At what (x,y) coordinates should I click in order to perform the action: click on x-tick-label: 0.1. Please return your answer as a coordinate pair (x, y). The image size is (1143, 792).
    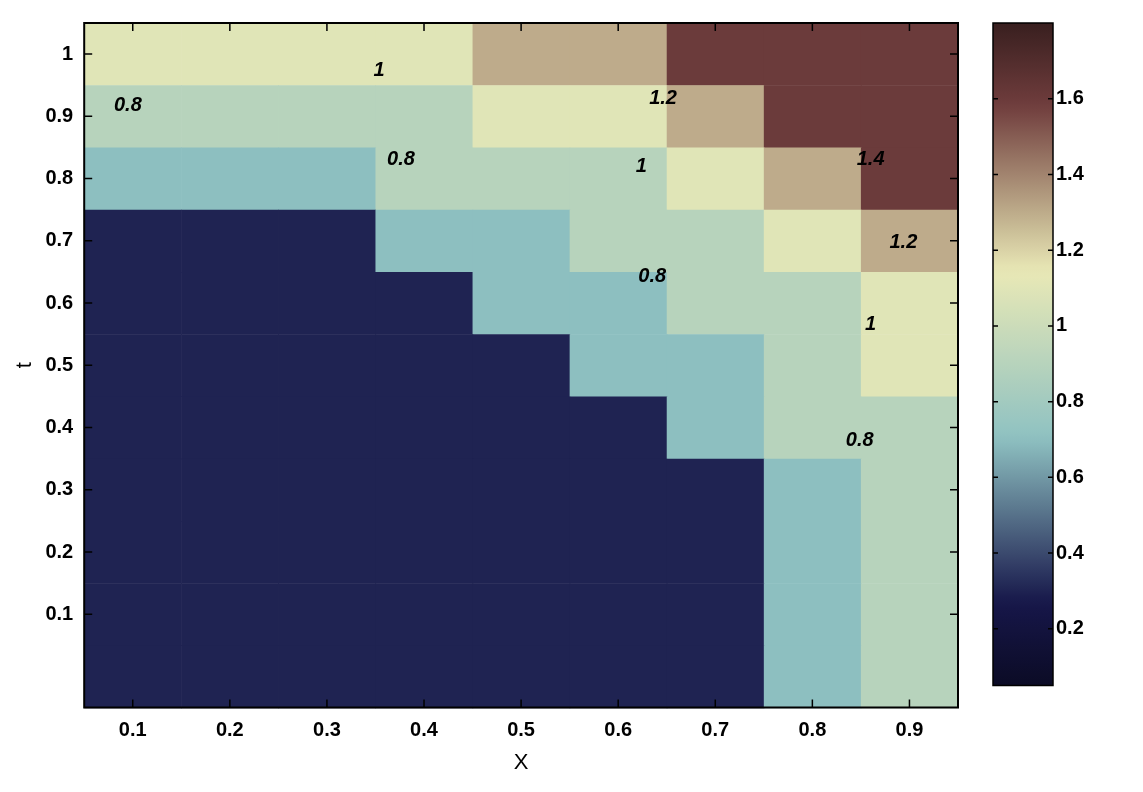
    Looking at the image, I should click on (132, 729).